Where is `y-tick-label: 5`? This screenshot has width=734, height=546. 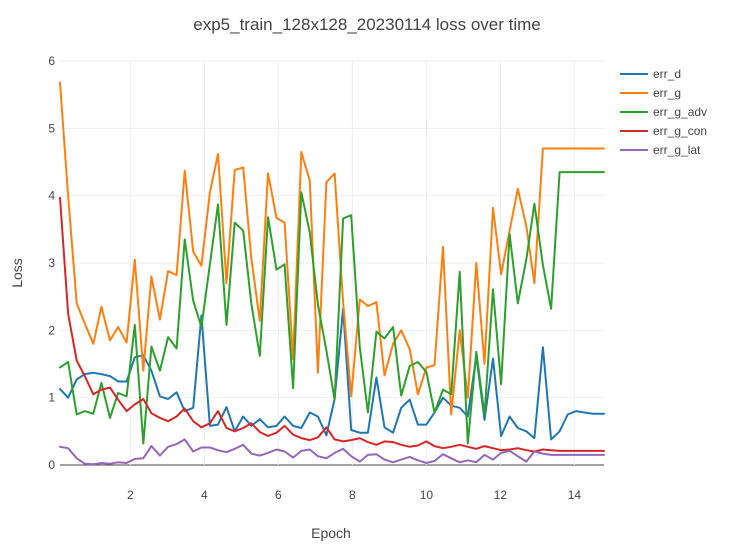 y-tick-label: 5 is located at coordinates (51, 128).